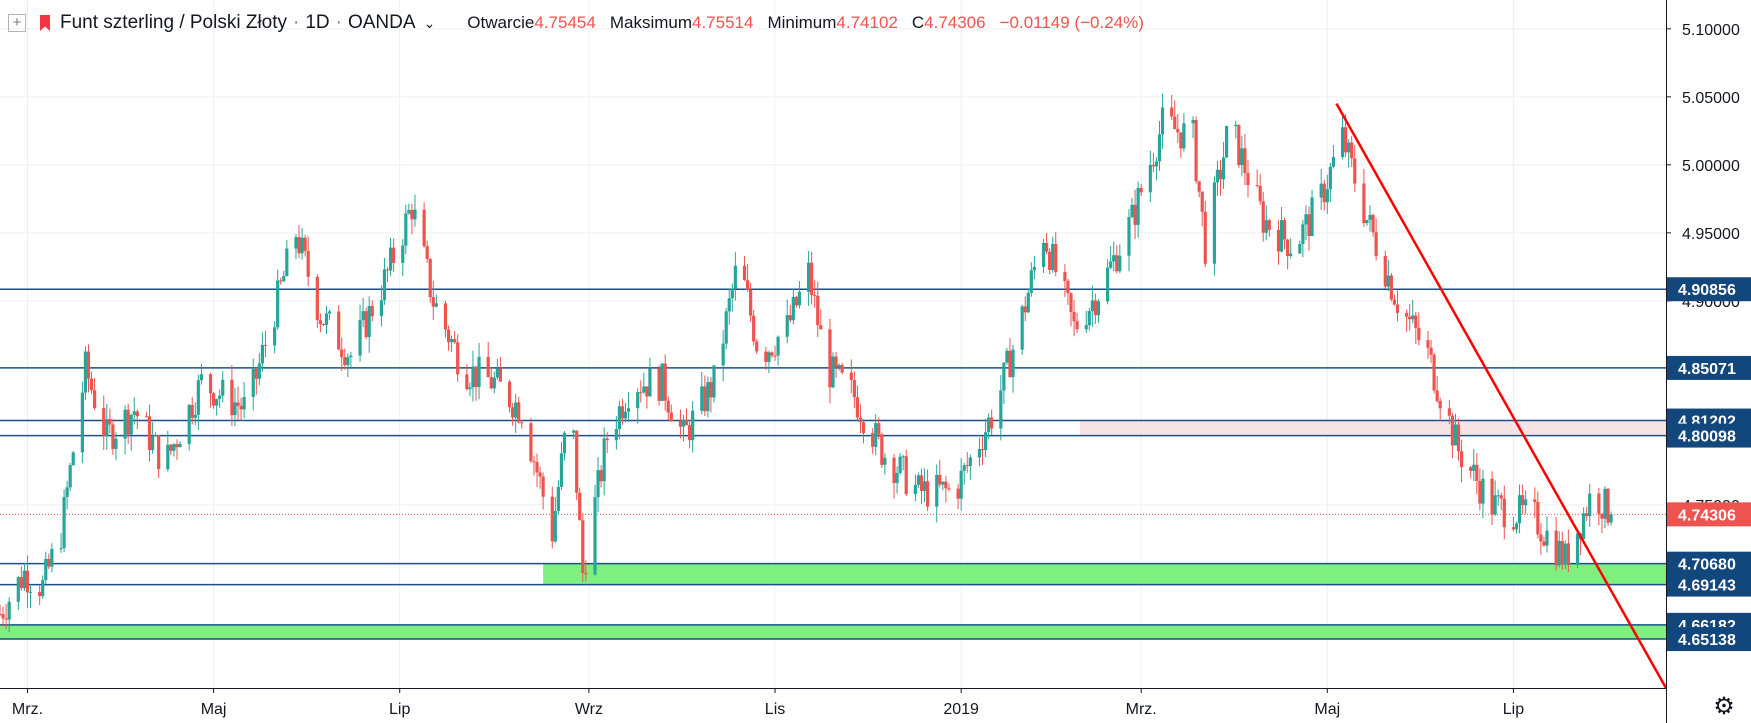  I want to click on level-label: 4.85071, so click(1707, 369).